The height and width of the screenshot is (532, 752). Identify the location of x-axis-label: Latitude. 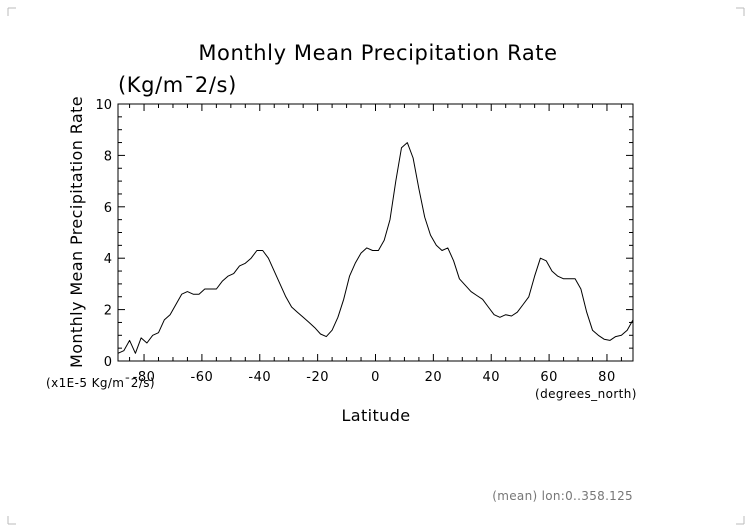
(375, 415).